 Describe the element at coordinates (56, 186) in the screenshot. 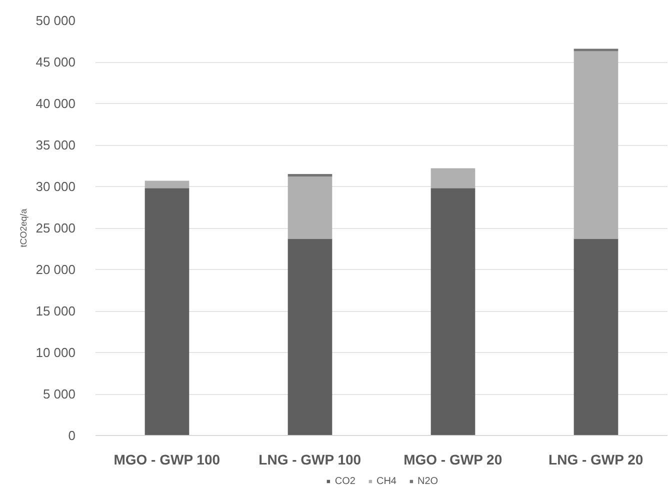

I see `y-tick-label: 30 000` at that location.